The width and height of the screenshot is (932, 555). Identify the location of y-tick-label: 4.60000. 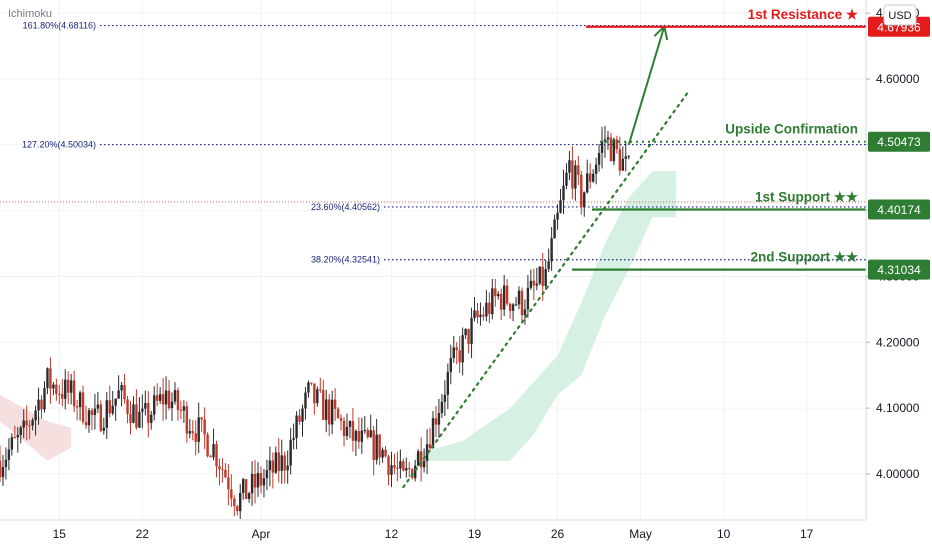
(898, 79).